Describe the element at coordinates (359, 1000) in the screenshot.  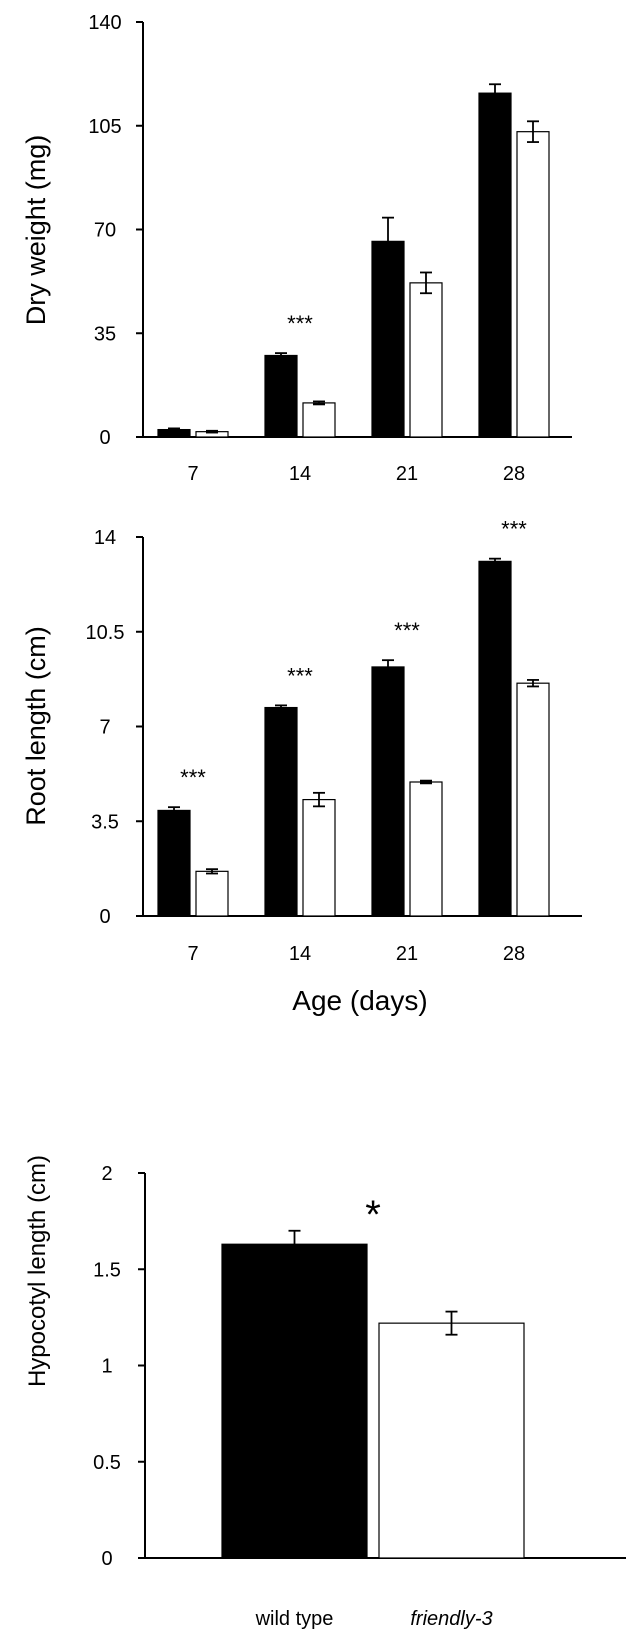
I see `age-xlabel: Age (days)` at that location.